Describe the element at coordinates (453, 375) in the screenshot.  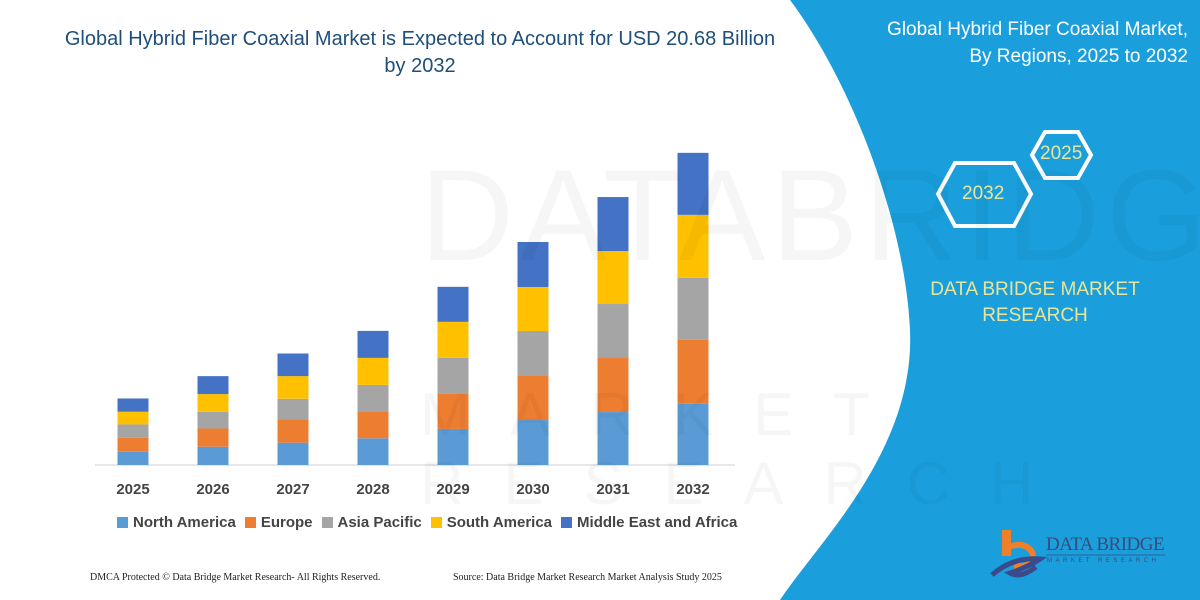
I see `bar-2029-asia-pacific` at that location.